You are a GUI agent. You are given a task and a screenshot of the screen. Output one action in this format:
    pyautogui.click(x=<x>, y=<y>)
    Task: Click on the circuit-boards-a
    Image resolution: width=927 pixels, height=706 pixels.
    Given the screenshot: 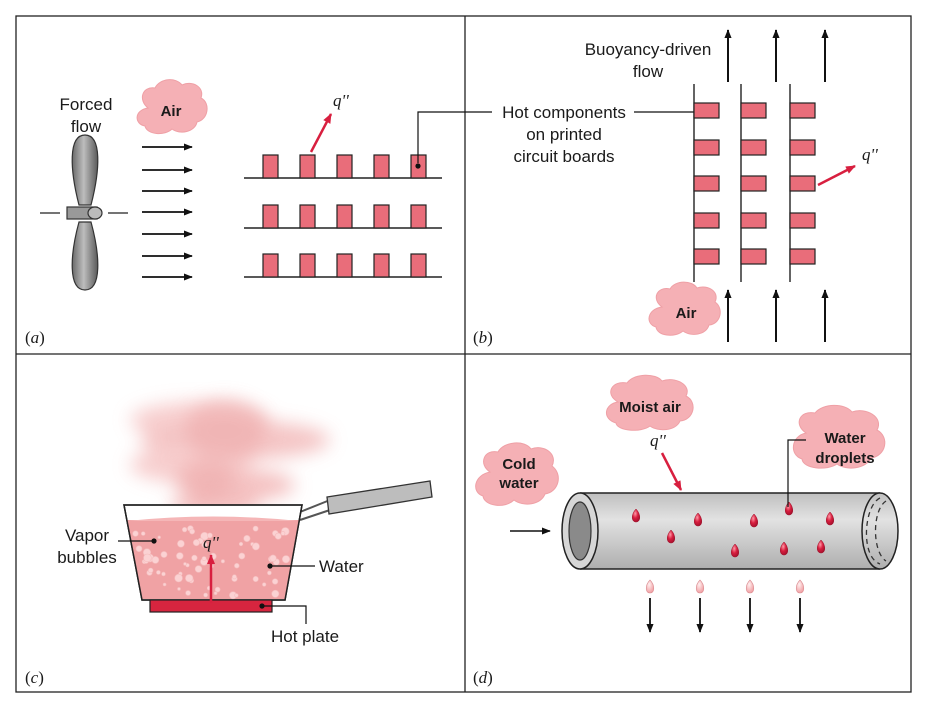 What is the action you would take?
    pyautogui.click(x=343, y=216)
    